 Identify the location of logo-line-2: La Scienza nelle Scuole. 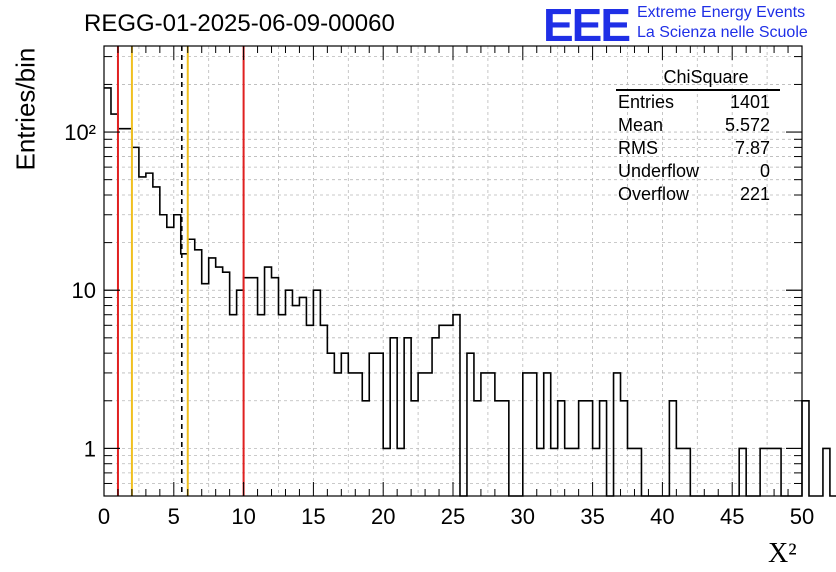
(722, 32).